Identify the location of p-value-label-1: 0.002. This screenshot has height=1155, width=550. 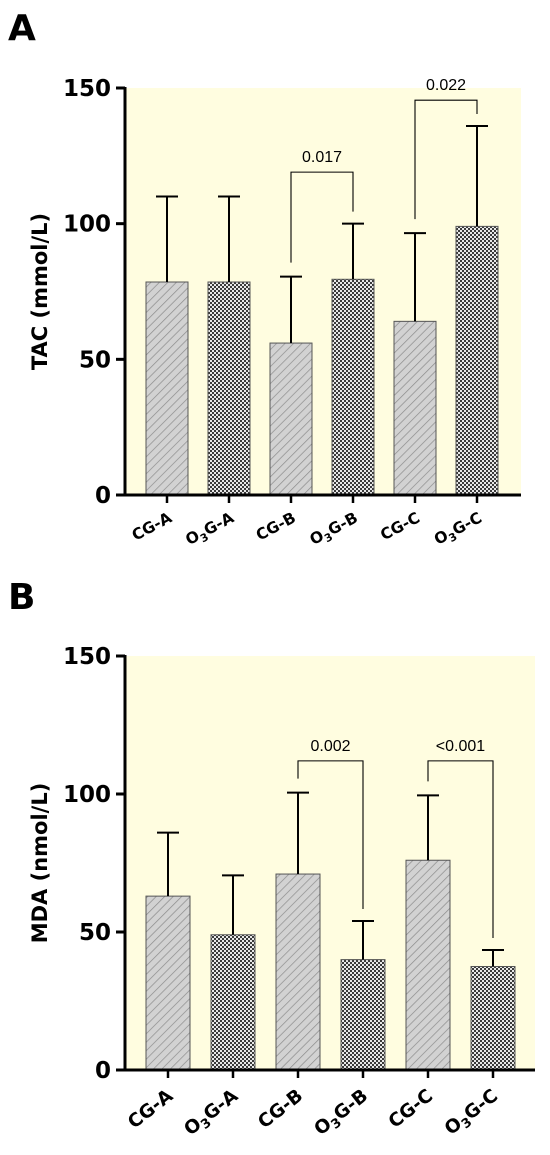
(330, 746).